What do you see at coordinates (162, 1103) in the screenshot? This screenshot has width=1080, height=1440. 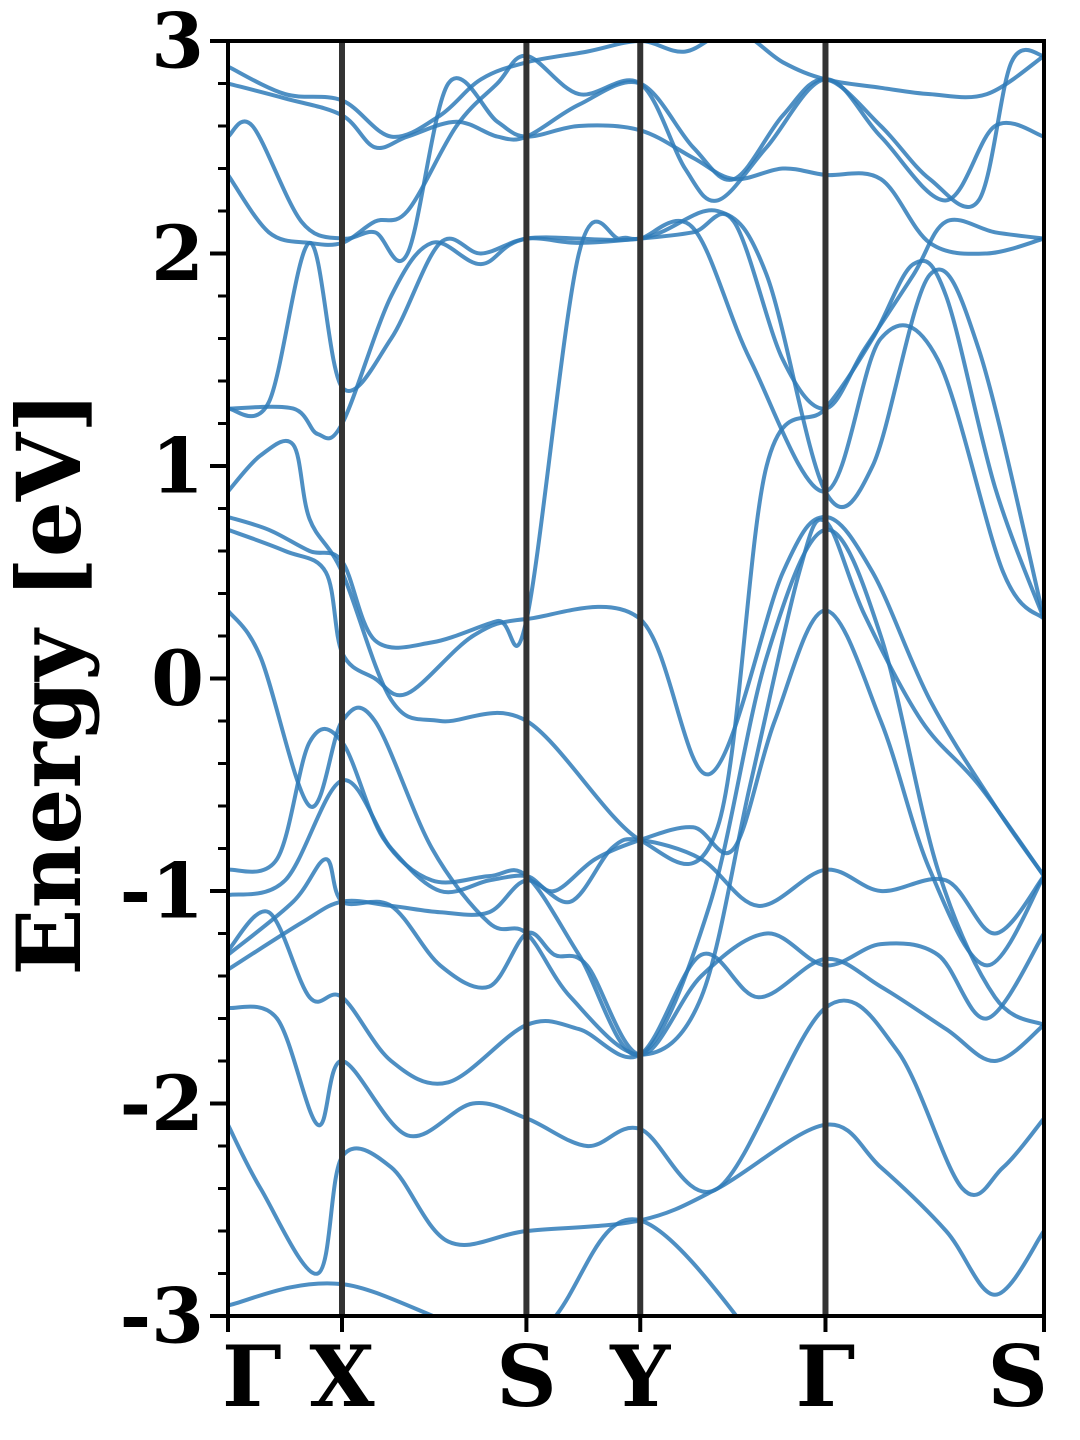 I see `y-tick-label: -2` at bounding box center [162, 1103].